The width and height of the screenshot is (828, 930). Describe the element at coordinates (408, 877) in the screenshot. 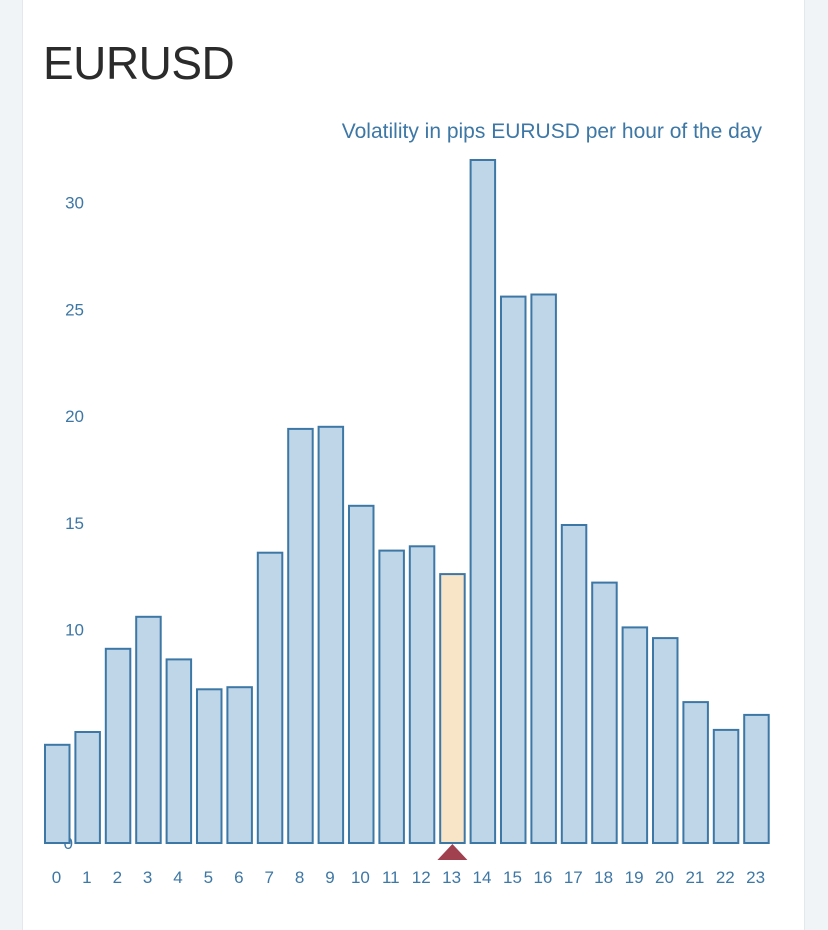

I see `x-axis: 0 1 2 3 4 5 6 7 8 9 10 11 12 13 14 15 16 17 18 19 20 21 22 23` at that location.